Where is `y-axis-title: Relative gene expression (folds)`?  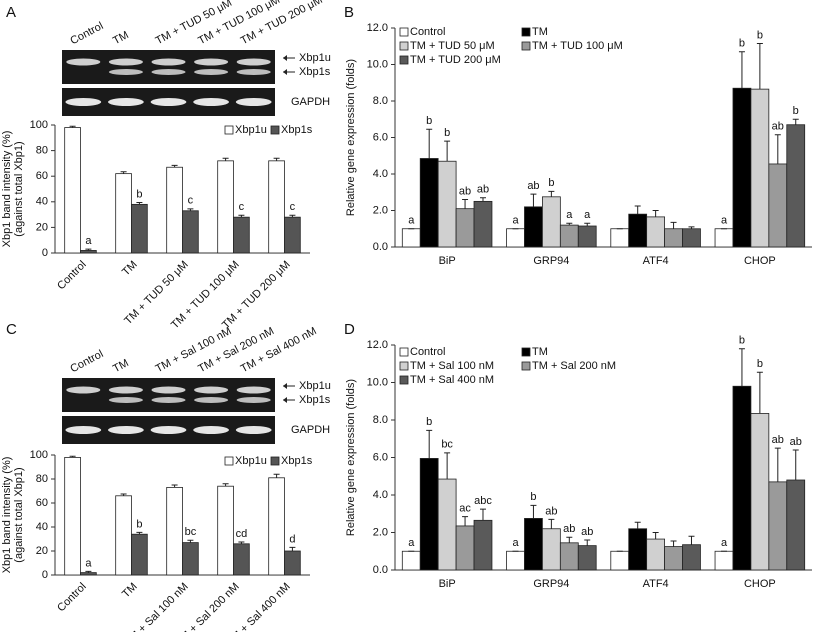 y-axis-title: Relative gene expression (folds) is located at coordinates (351, 137).